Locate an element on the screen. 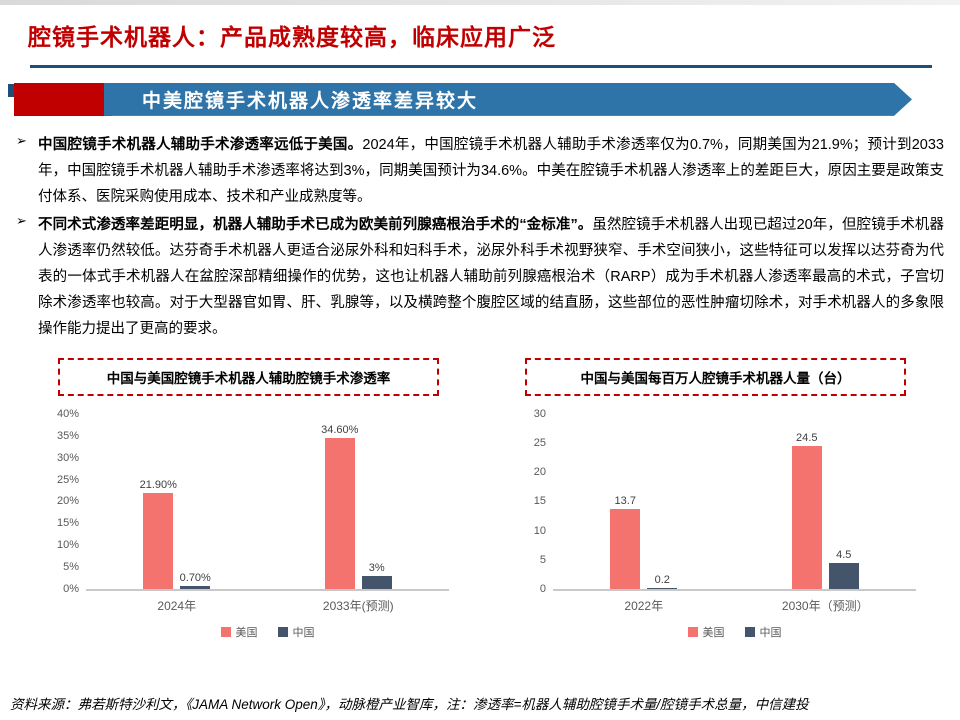 The image size is (960, 720). y-tick-label: 15 is located at coordinates (539, 501).